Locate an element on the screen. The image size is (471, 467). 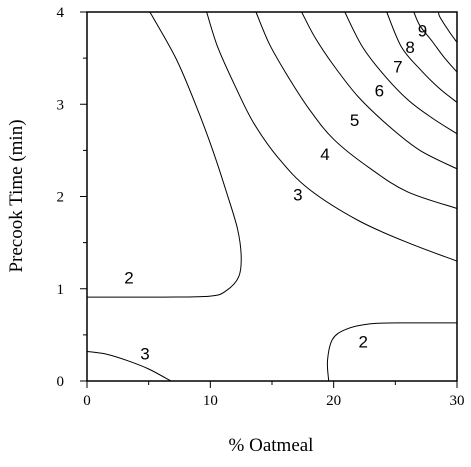
y-tick-label: 3 is located at coordinates (61, 105).